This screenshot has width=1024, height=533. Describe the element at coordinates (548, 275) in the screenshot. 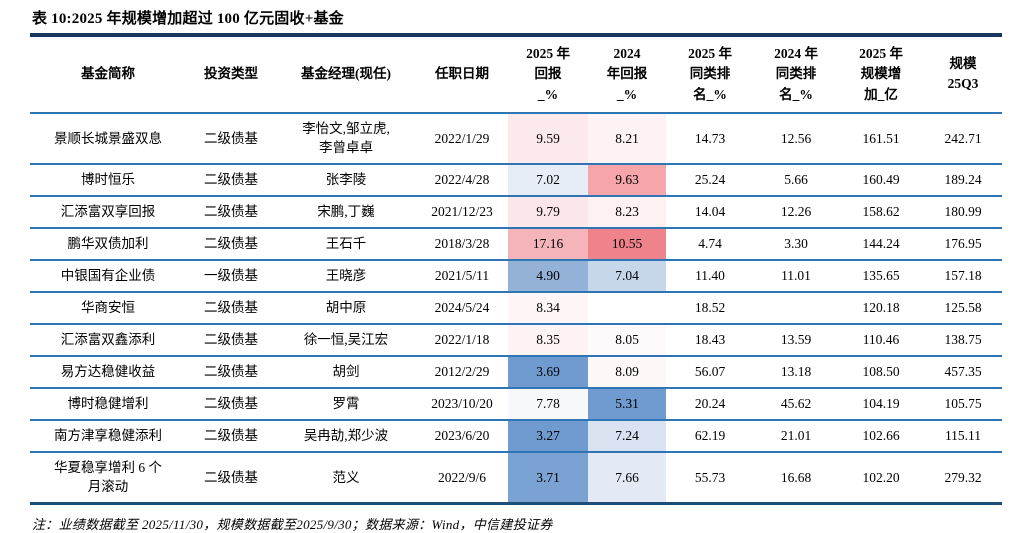

I see `cell-r2025: 4.90` at that location.